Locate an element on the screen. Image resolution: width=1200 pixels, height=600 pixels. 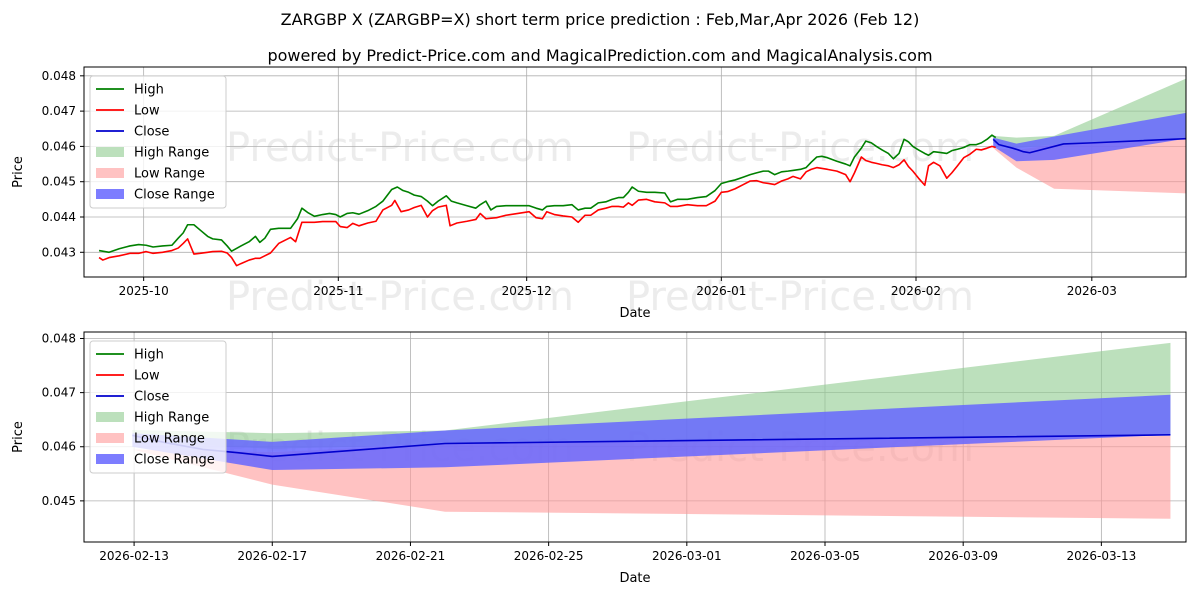
close-range-band is located at coordinates (651, 432).